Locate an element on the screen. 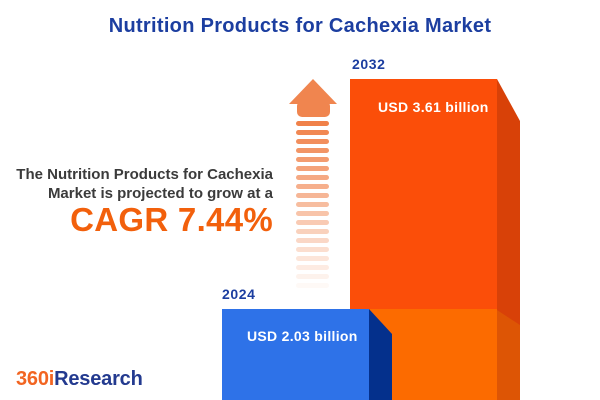 The image size is (600, 400). bar-2024-side-face is located at coordinates (380, 354).